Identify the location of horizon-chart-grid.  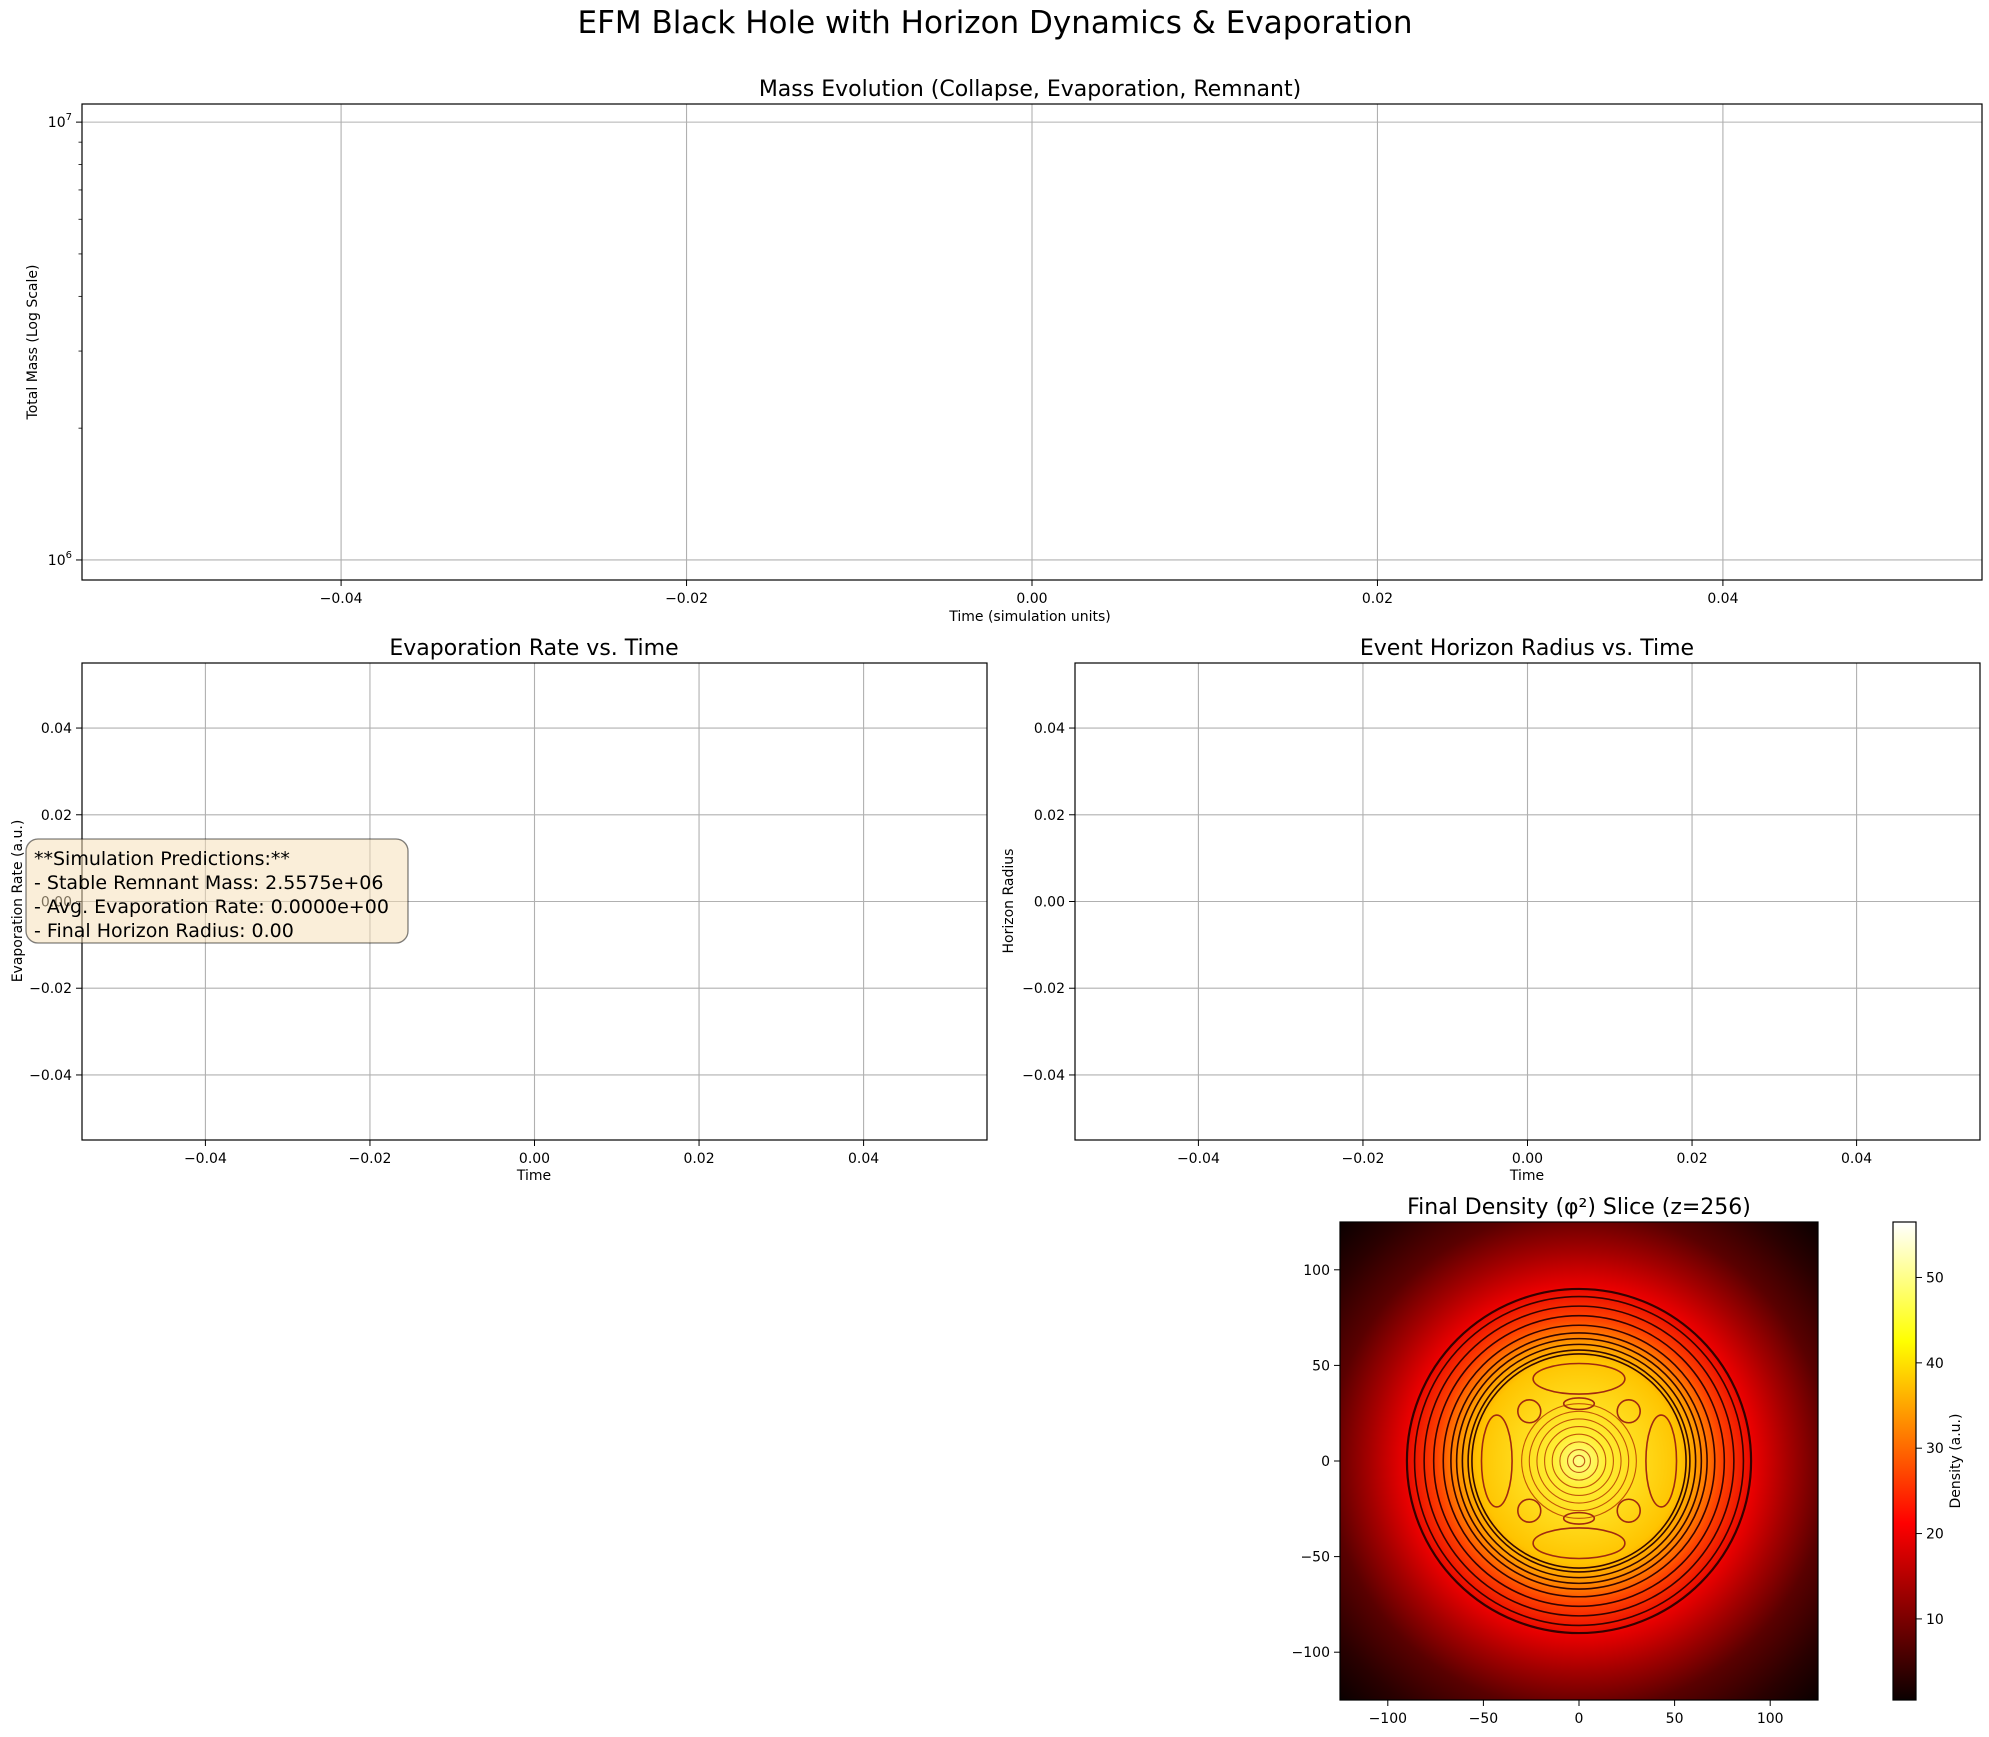
(1527, 901).